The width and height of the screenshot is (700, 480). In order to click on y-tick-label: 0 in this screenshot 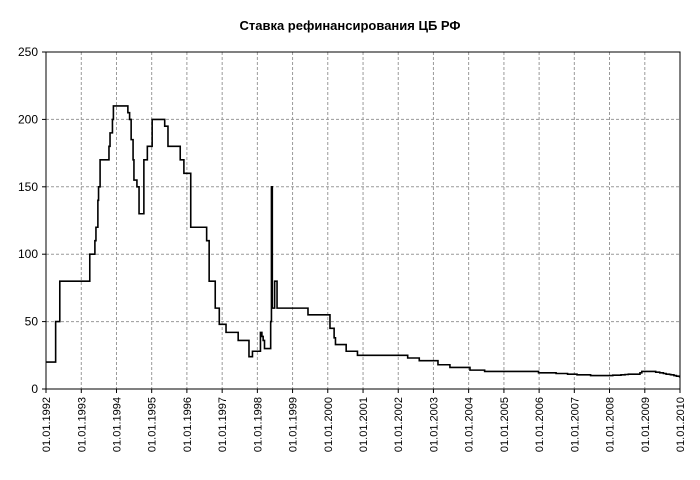, I will do `click(34, 389)`.